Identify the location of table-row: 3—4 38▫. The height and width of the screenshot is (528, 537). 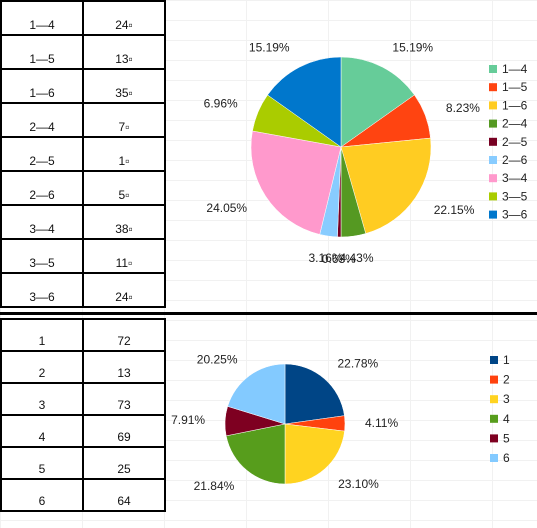
(83, 222).